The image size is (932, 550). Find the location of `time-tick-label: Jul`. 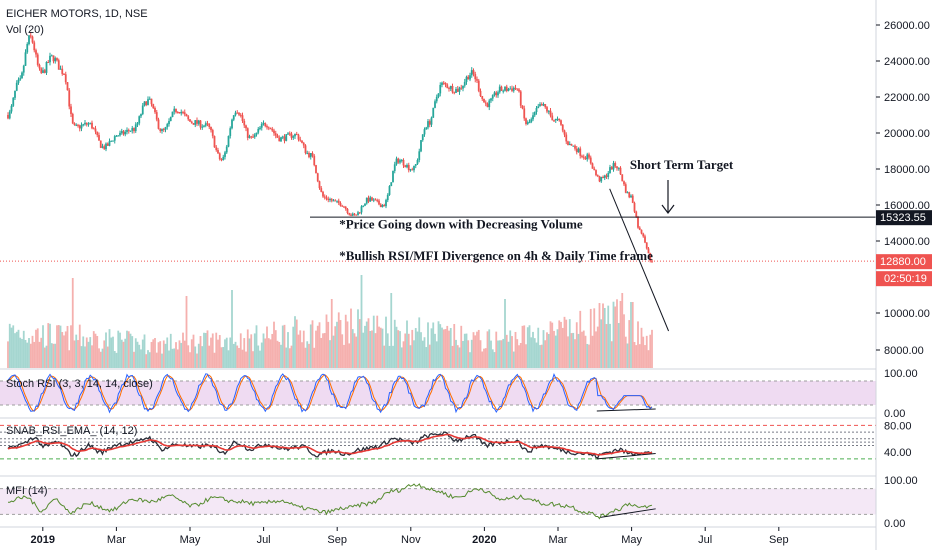

time-tick-label: Jul is located at coordinates (705, 540).